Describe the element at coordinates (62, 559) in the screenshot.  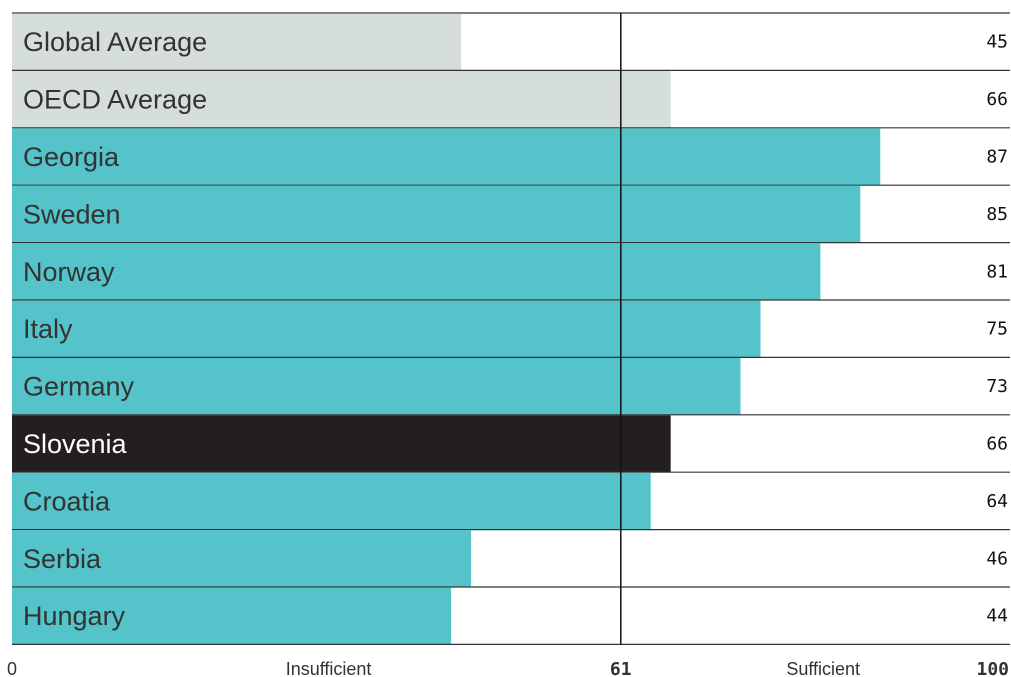
I see `category-label: Serbia` at that location.